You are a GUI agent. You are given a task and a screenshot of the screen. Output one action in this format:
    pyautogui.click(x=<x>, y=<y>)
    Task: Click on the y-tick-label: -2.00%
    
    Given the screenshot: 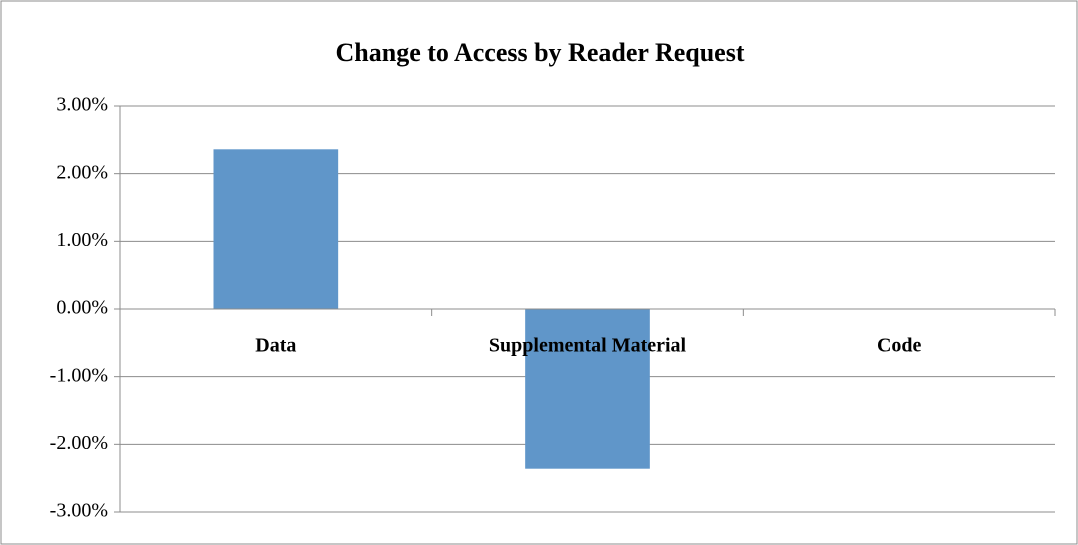 What is the action you would take?
    pyautogui.click(x=79, y=443)
    